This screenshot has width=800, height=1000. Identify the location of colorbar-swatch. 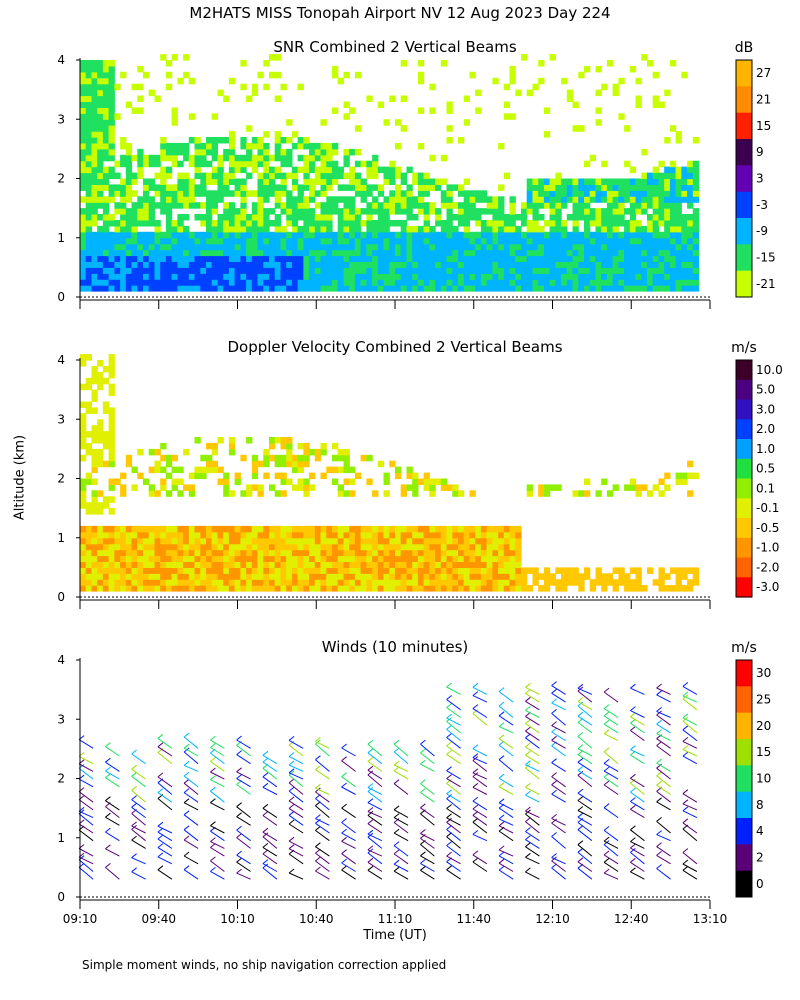
(744, 726).